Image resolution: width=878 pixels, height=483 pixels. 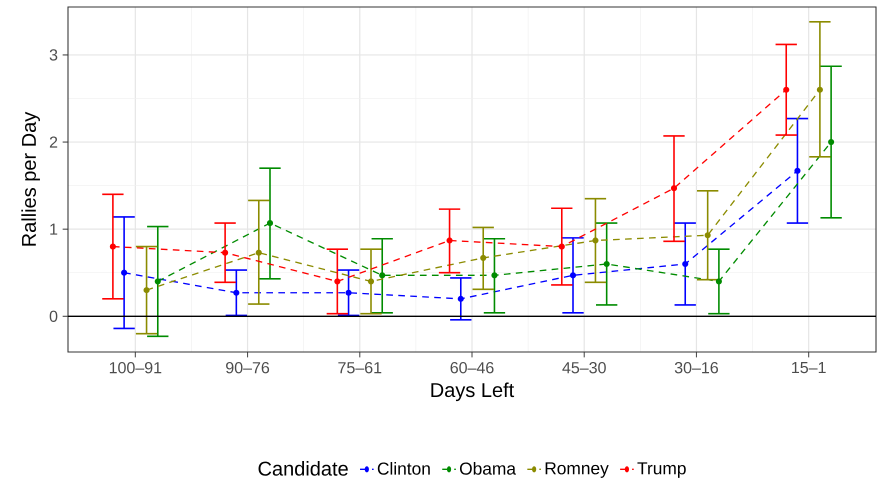 I want to click on legend-label: Obama, so click(x=488, y=468).